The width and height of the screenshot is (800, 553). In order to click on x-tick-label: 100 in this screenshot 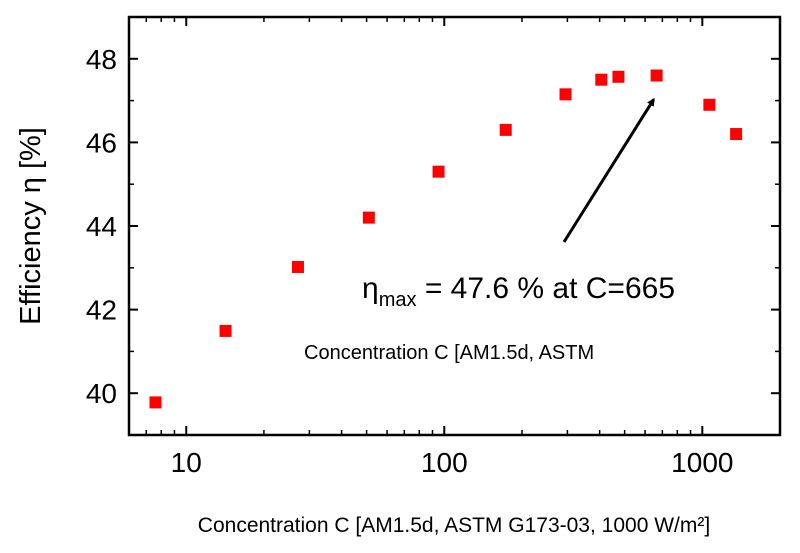, I will do `click(444, 462)`.